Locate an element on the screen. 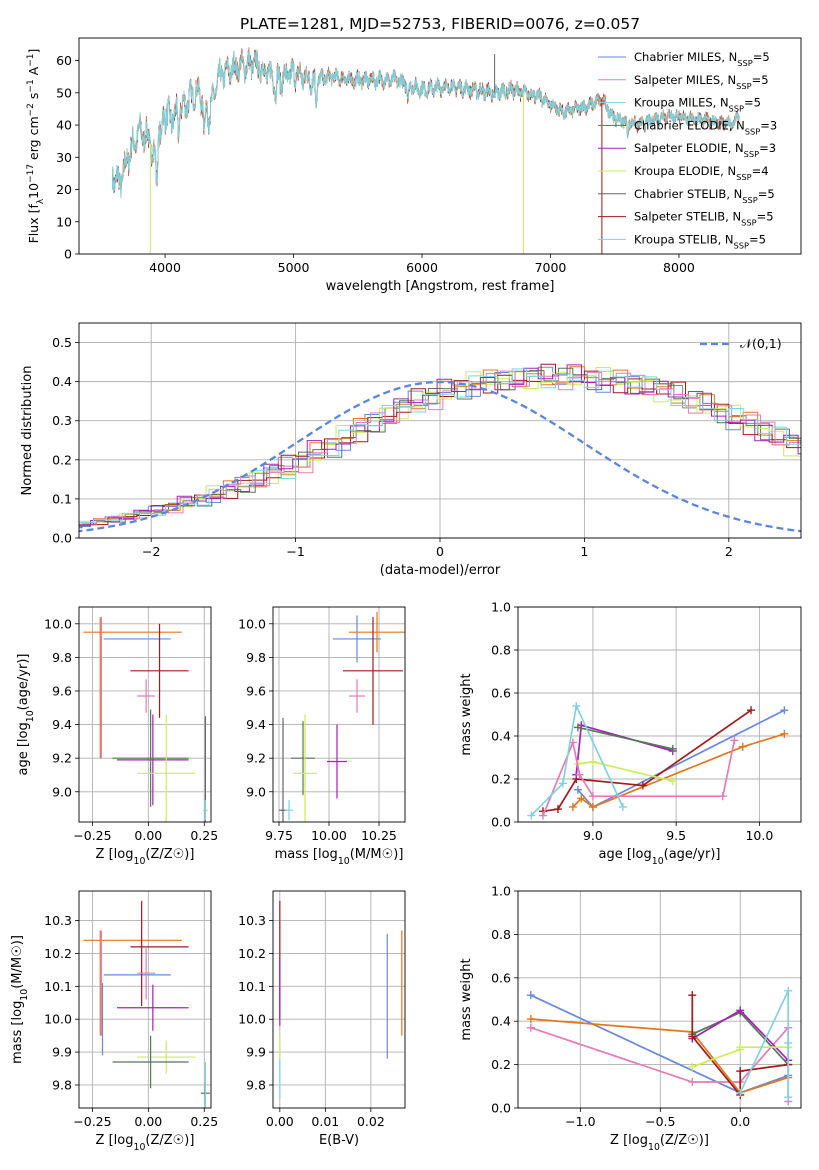  y-tick-label: 0.2 is located at coordinates (62, 459).